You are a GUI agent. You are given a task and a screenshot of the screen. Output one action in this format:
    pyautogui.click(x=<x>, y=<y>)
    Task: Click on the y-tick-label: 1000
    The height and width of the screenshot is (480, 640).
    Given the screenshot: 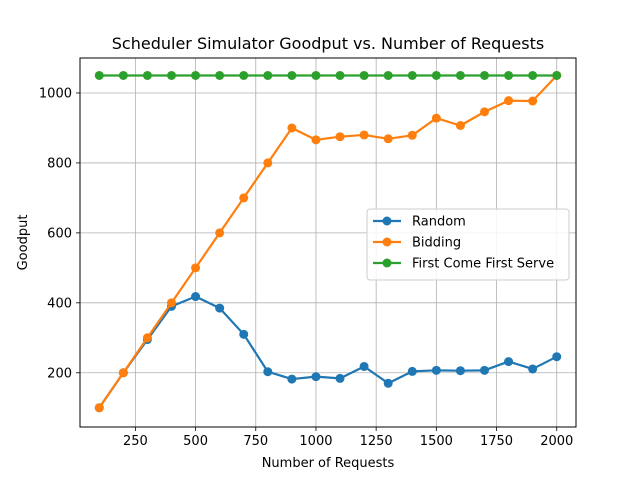 What is the action you would take?
    pyautogui.click(x=55, y=93)
    